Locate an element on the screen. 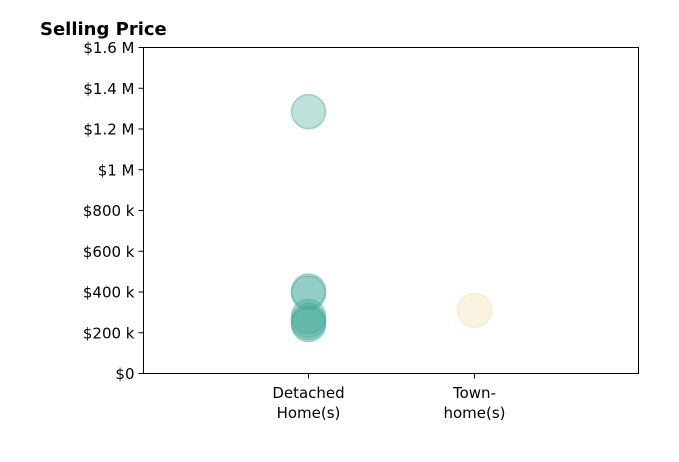 The width and height of the screenshot is (679, 462). x-axis: Detached Home(s) Town-home(s) is located at coordinates (389, 397).